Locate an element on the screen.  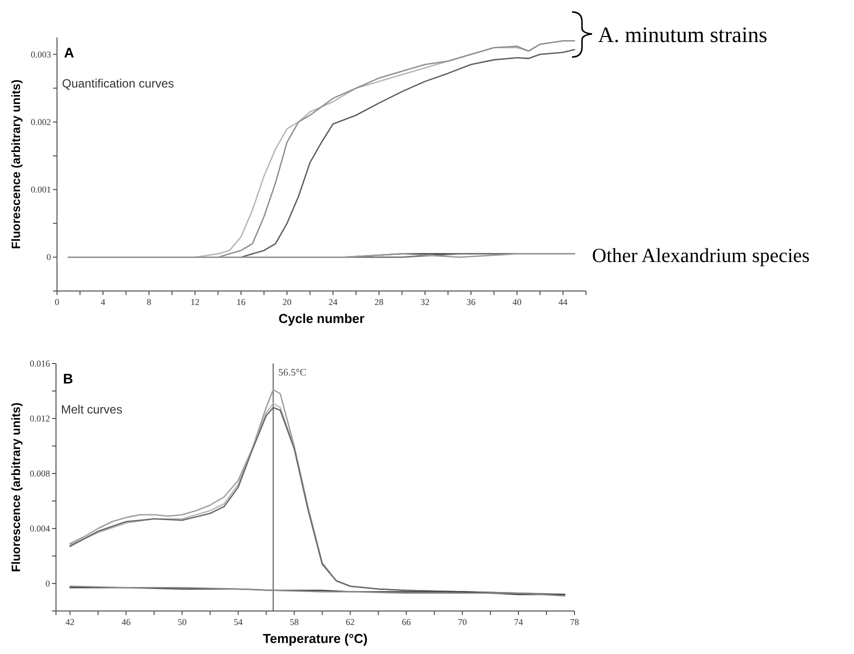
annotation: Quantification curves is located at coordinates (118, 83).